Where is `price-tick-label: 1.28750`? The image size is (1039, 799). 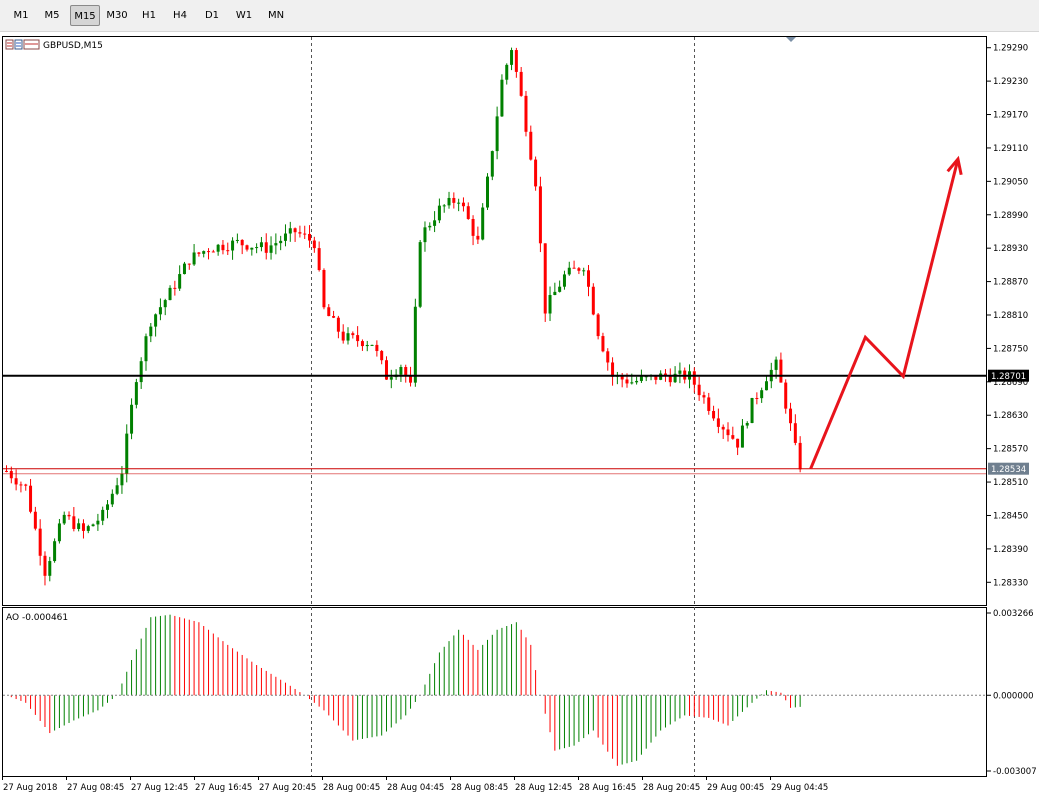
price-tick-label: 1.28750 is located at coordinates (1010, 349).